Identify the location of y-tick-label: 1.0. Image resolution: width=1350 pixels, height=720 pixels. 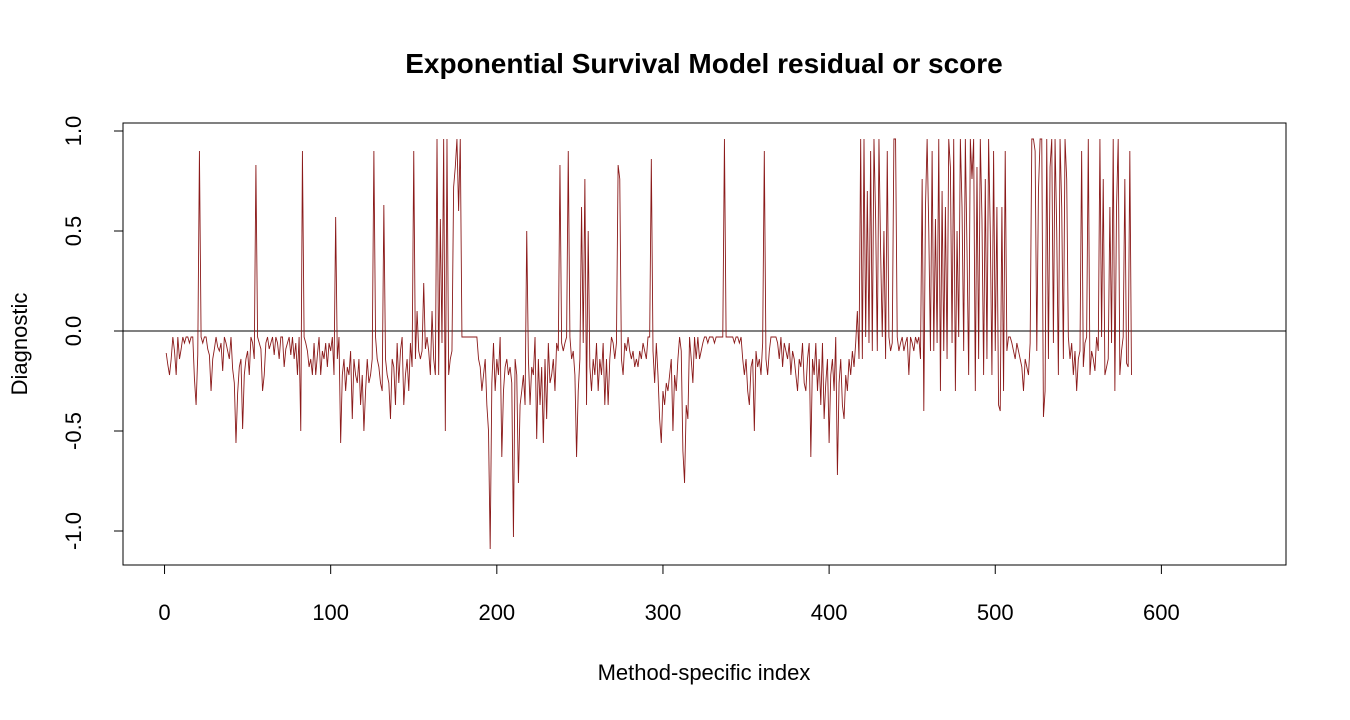
(73, 131).